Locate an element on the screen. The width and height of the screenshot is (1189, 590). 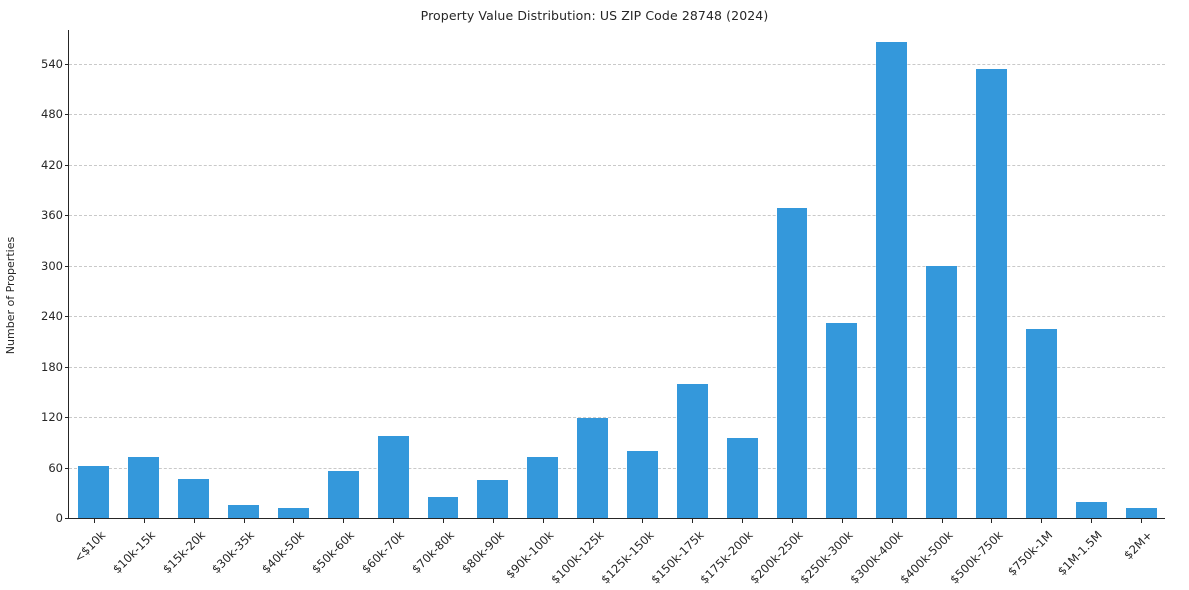
y-axis-label: Number of Properties is located at coordinates (11, 295).